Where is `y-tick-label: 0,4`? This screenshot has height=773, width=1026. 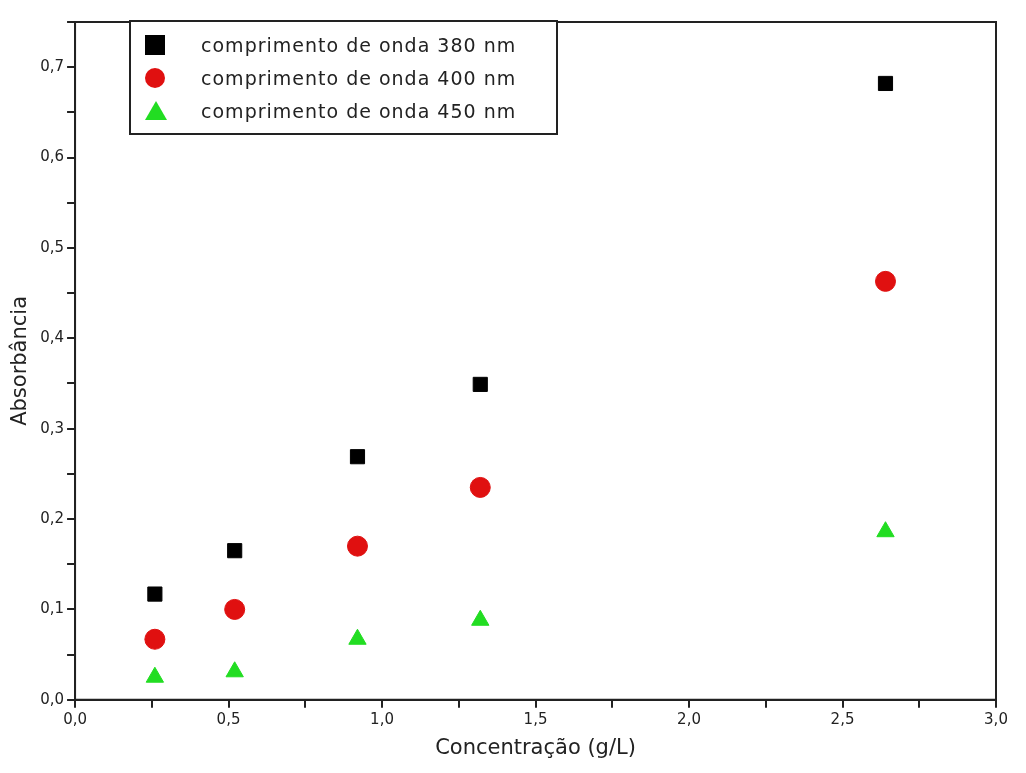 y-tick-label: 0,4 is located at coordinates (52, 337).